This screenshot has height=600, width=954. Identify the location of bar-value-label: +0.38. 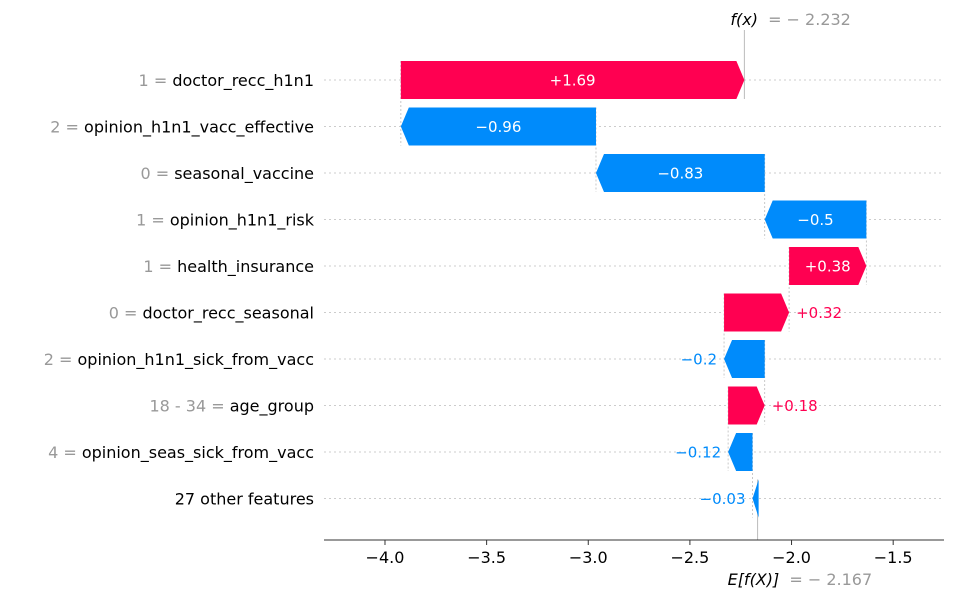
(828, 267).